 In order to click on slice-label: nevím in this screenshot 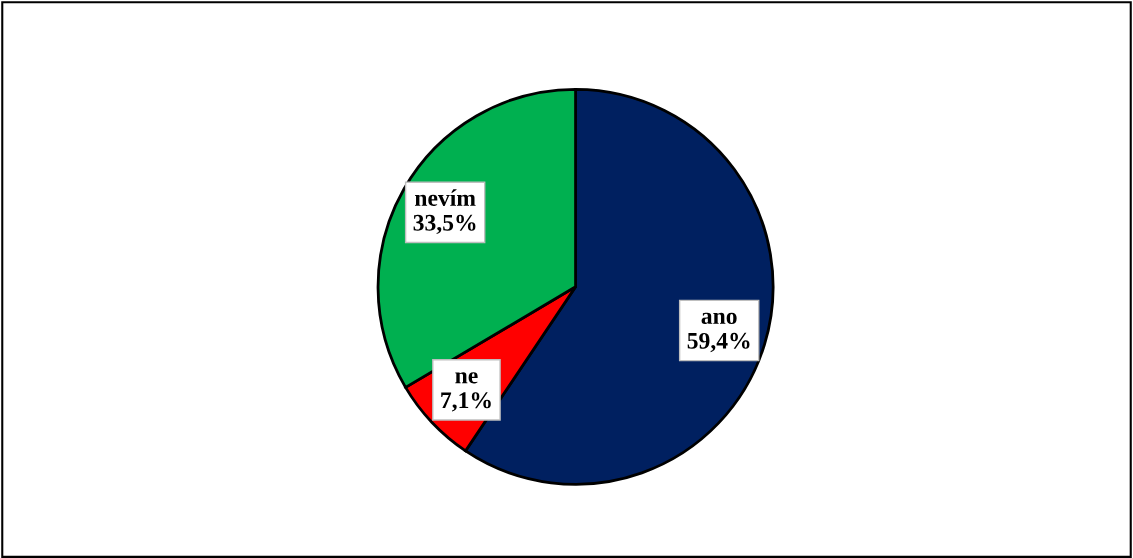, I will do `click(445, 197)`.